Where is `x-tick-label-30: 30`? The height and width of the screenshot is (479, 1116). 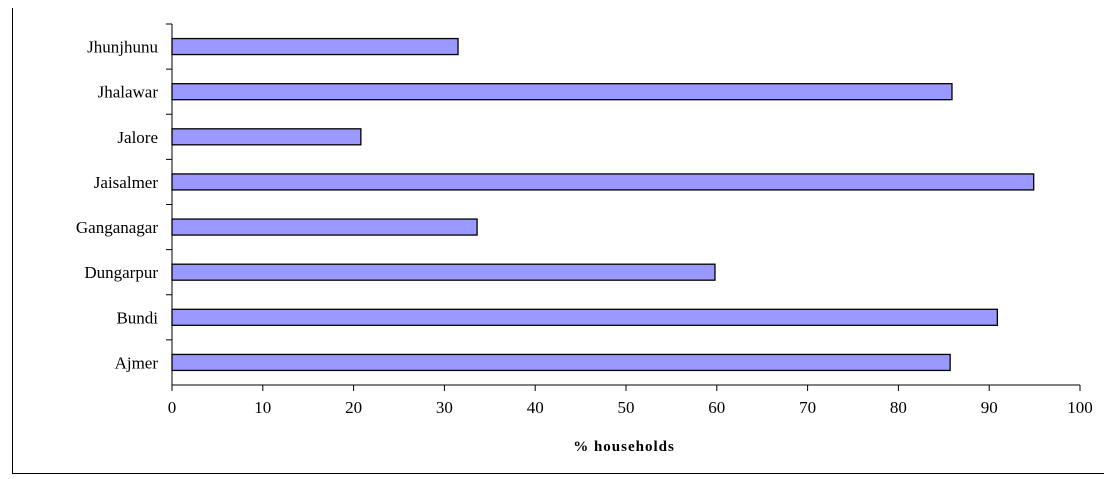
x-tick-label-30: 30 is located at coordinates (444, 407).